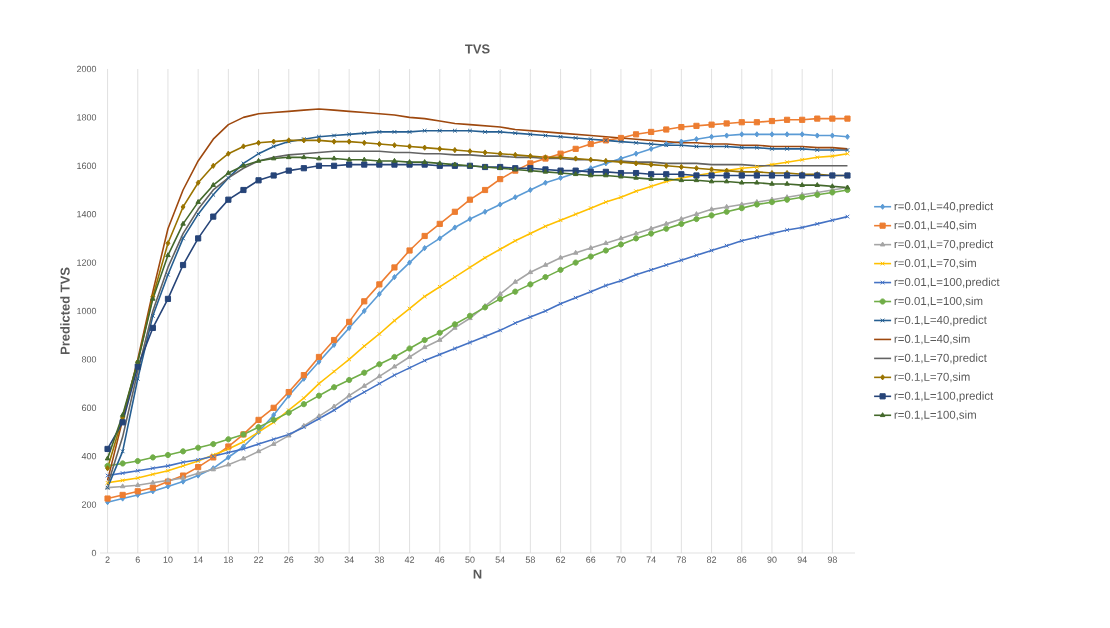 This screenshot has width=1110, height=628. I want to click on legend-label: r=0.1,L=100,predict, so click(944, 397).